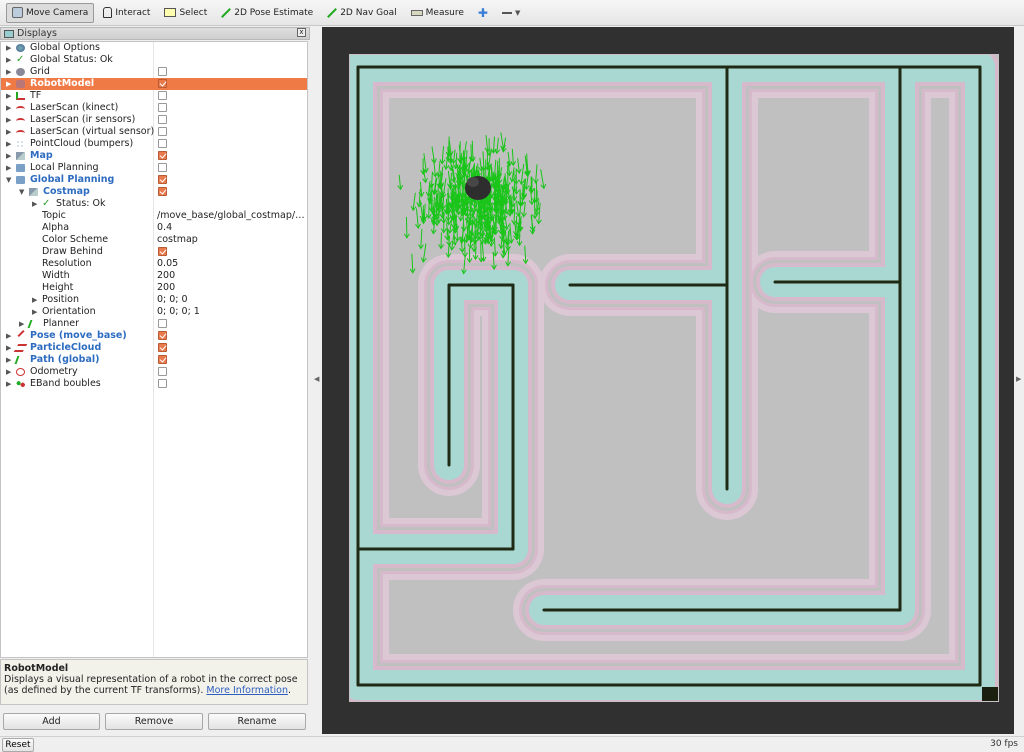 The image size is (1024, 752). I want to click on laser-ir-label: LaserScan (ir sensors), so click(83, 119).